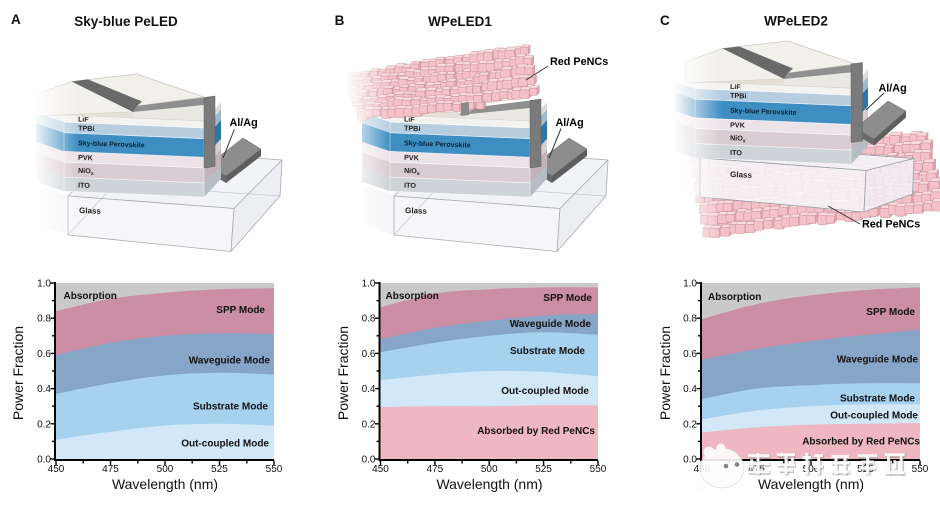  I want to click on svg-text: B, so click(340, 20).